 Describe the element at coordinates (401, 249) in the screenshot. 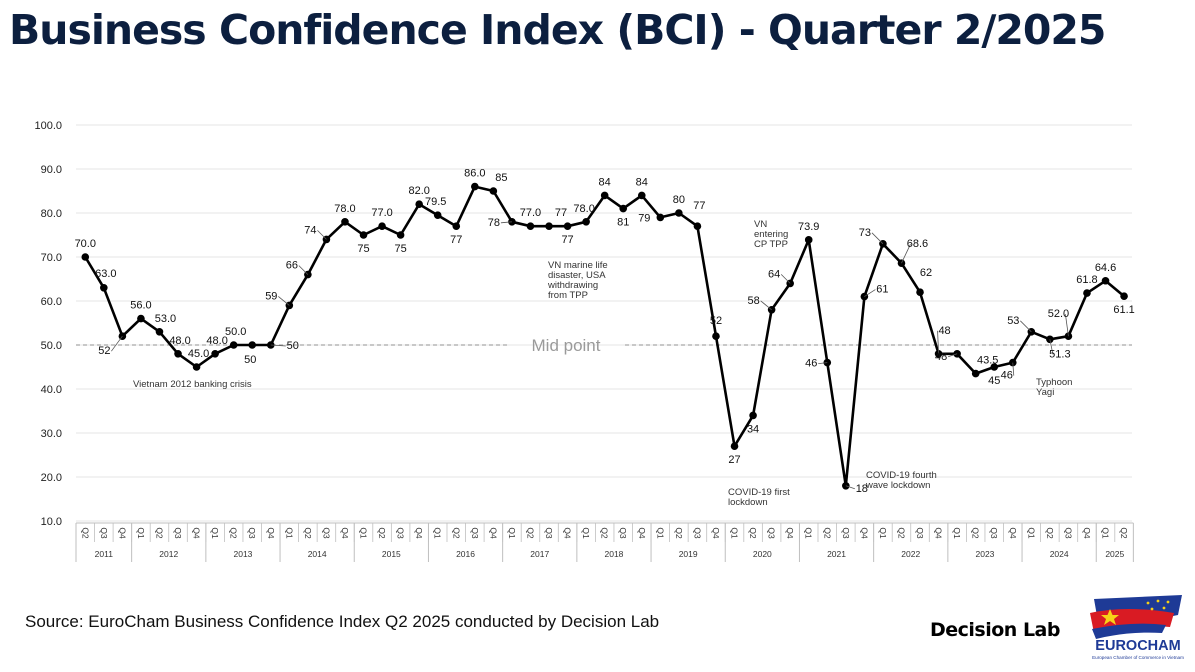

I see `data-label: 75` at that location.